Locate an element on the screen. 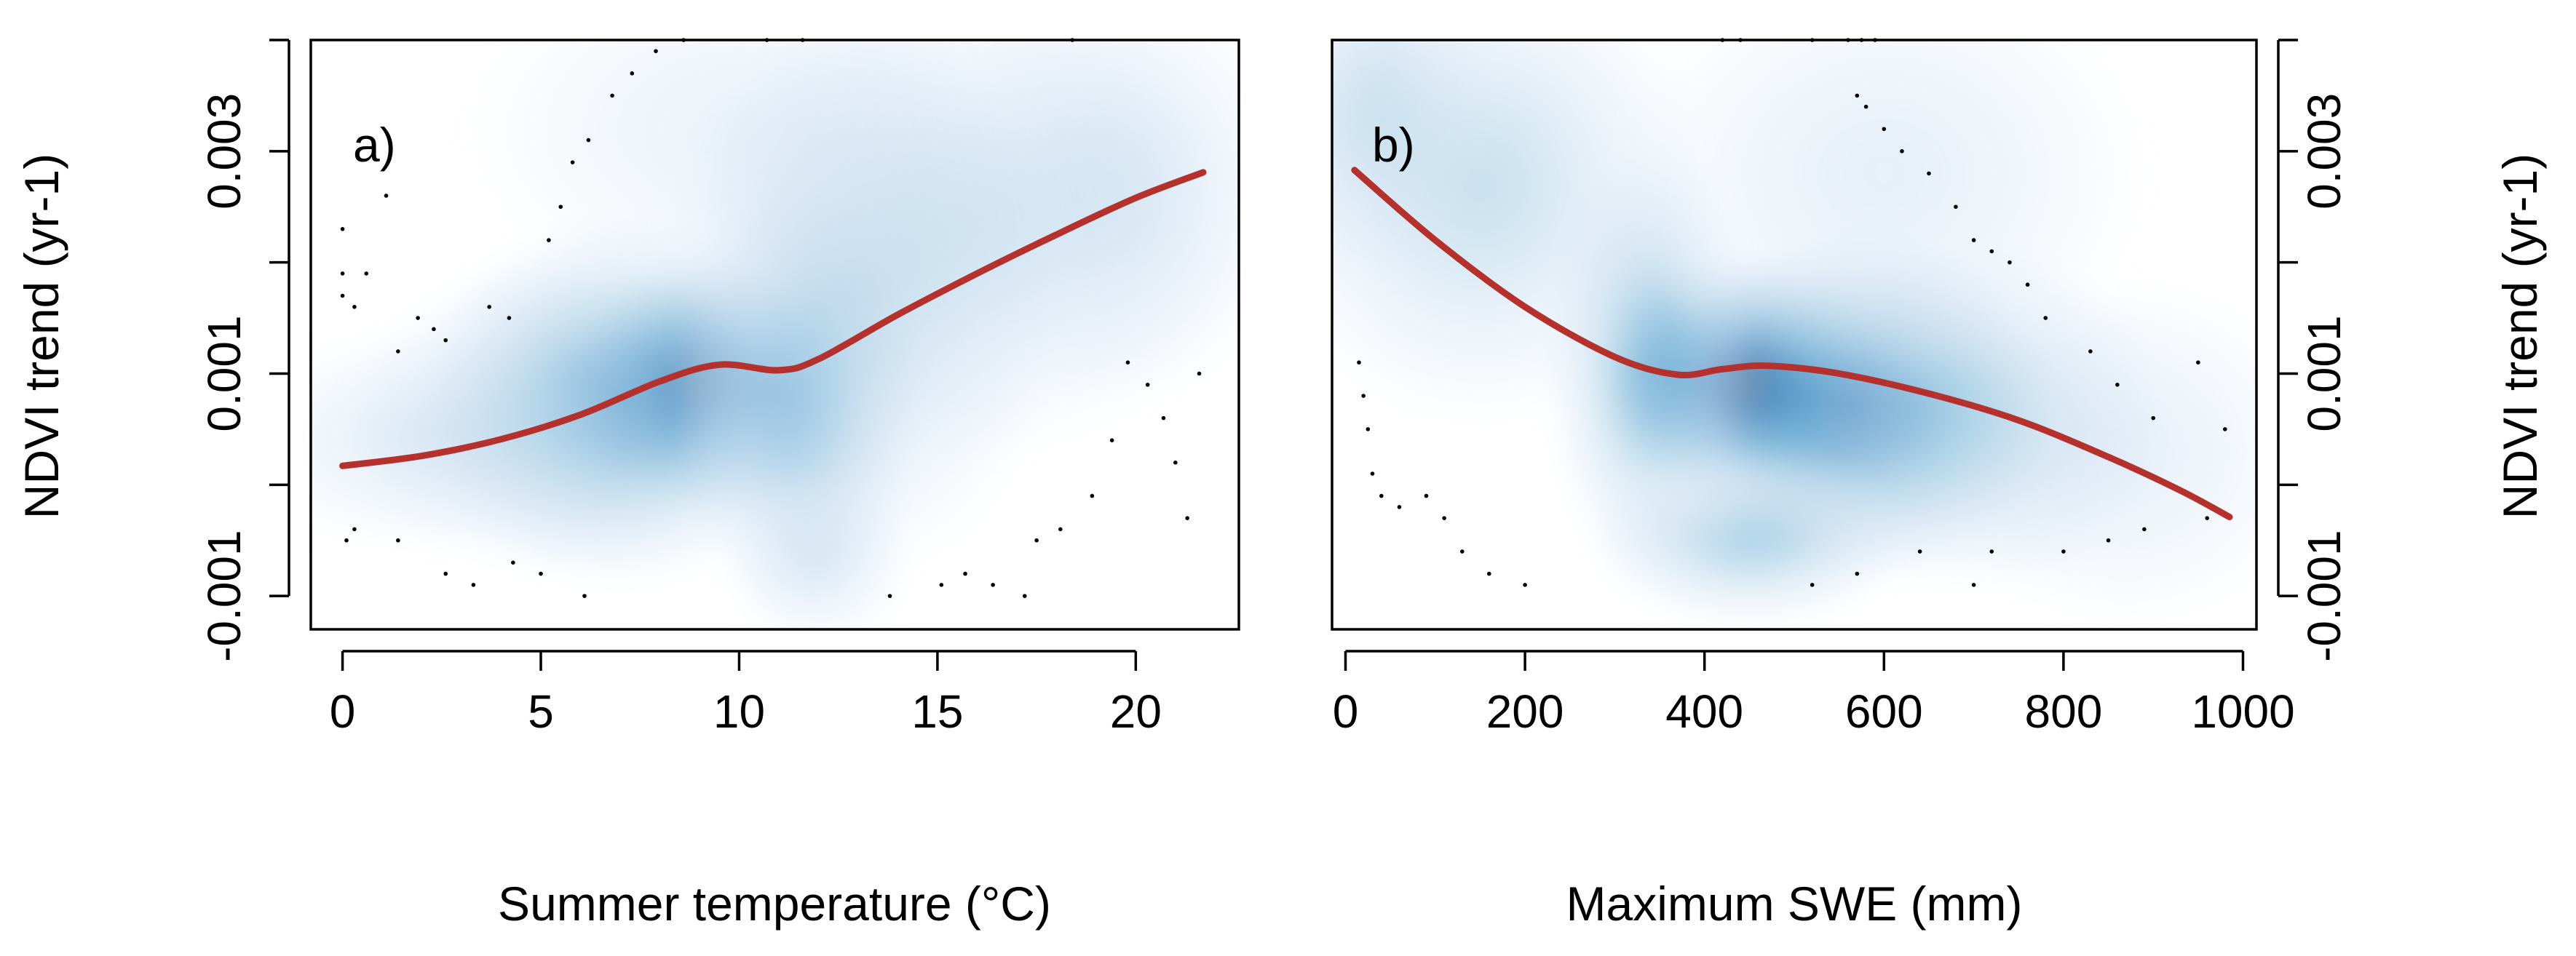 This screenshot has width=2576, height=956. panel-a-x-tick-label: 0 is located at coordinates (343, 711).